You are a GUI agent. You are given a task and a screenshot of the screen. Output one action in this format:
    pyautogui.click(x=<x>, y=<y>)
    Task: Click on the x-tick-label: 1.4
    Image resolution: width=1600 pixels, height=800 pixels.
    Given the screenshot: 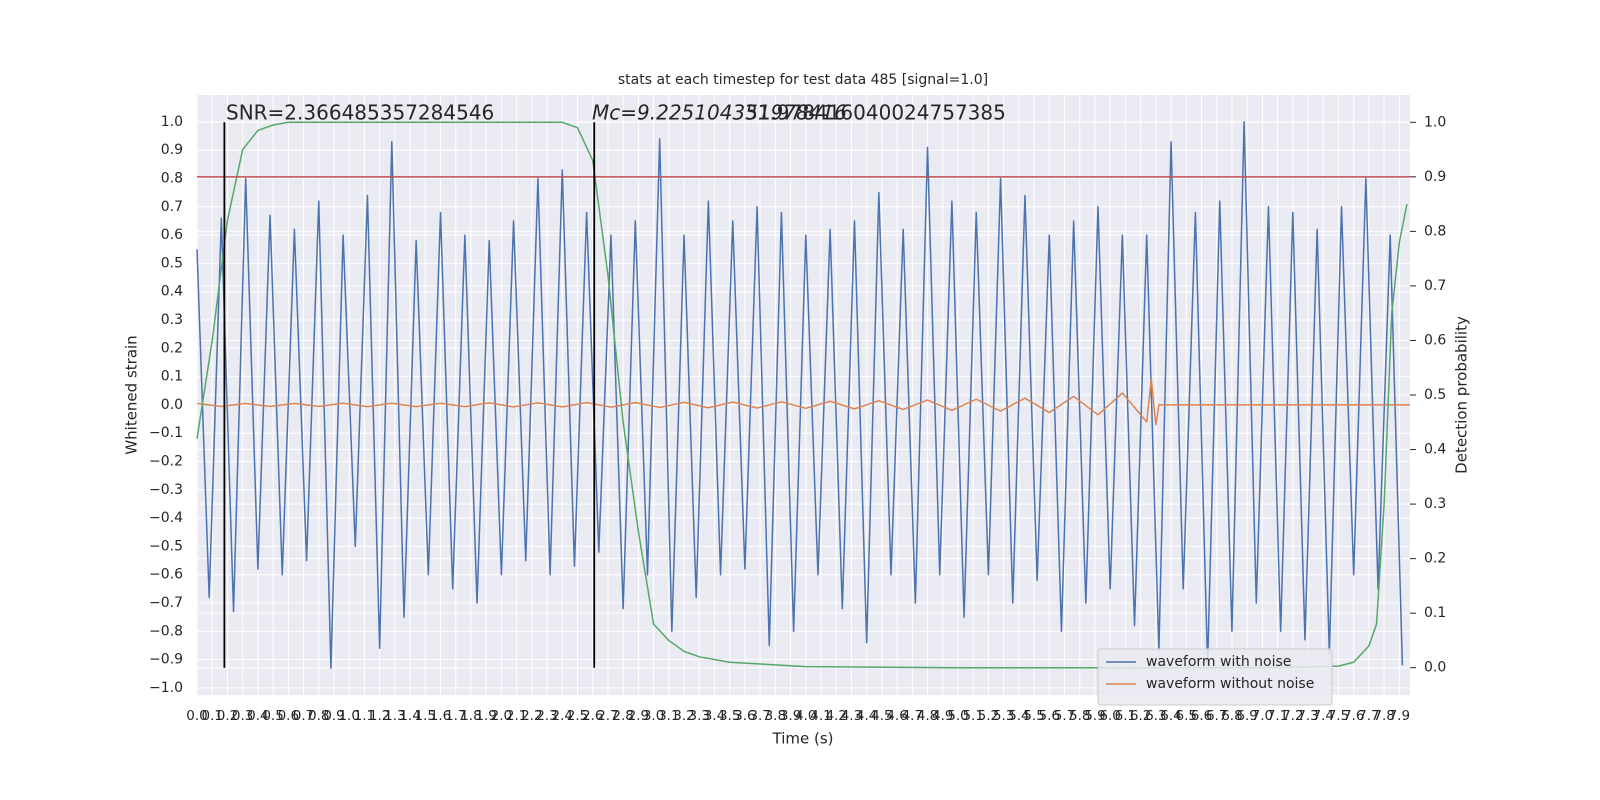 What is the action you would take?
    pyautogui.click(x=409, y=716)
    